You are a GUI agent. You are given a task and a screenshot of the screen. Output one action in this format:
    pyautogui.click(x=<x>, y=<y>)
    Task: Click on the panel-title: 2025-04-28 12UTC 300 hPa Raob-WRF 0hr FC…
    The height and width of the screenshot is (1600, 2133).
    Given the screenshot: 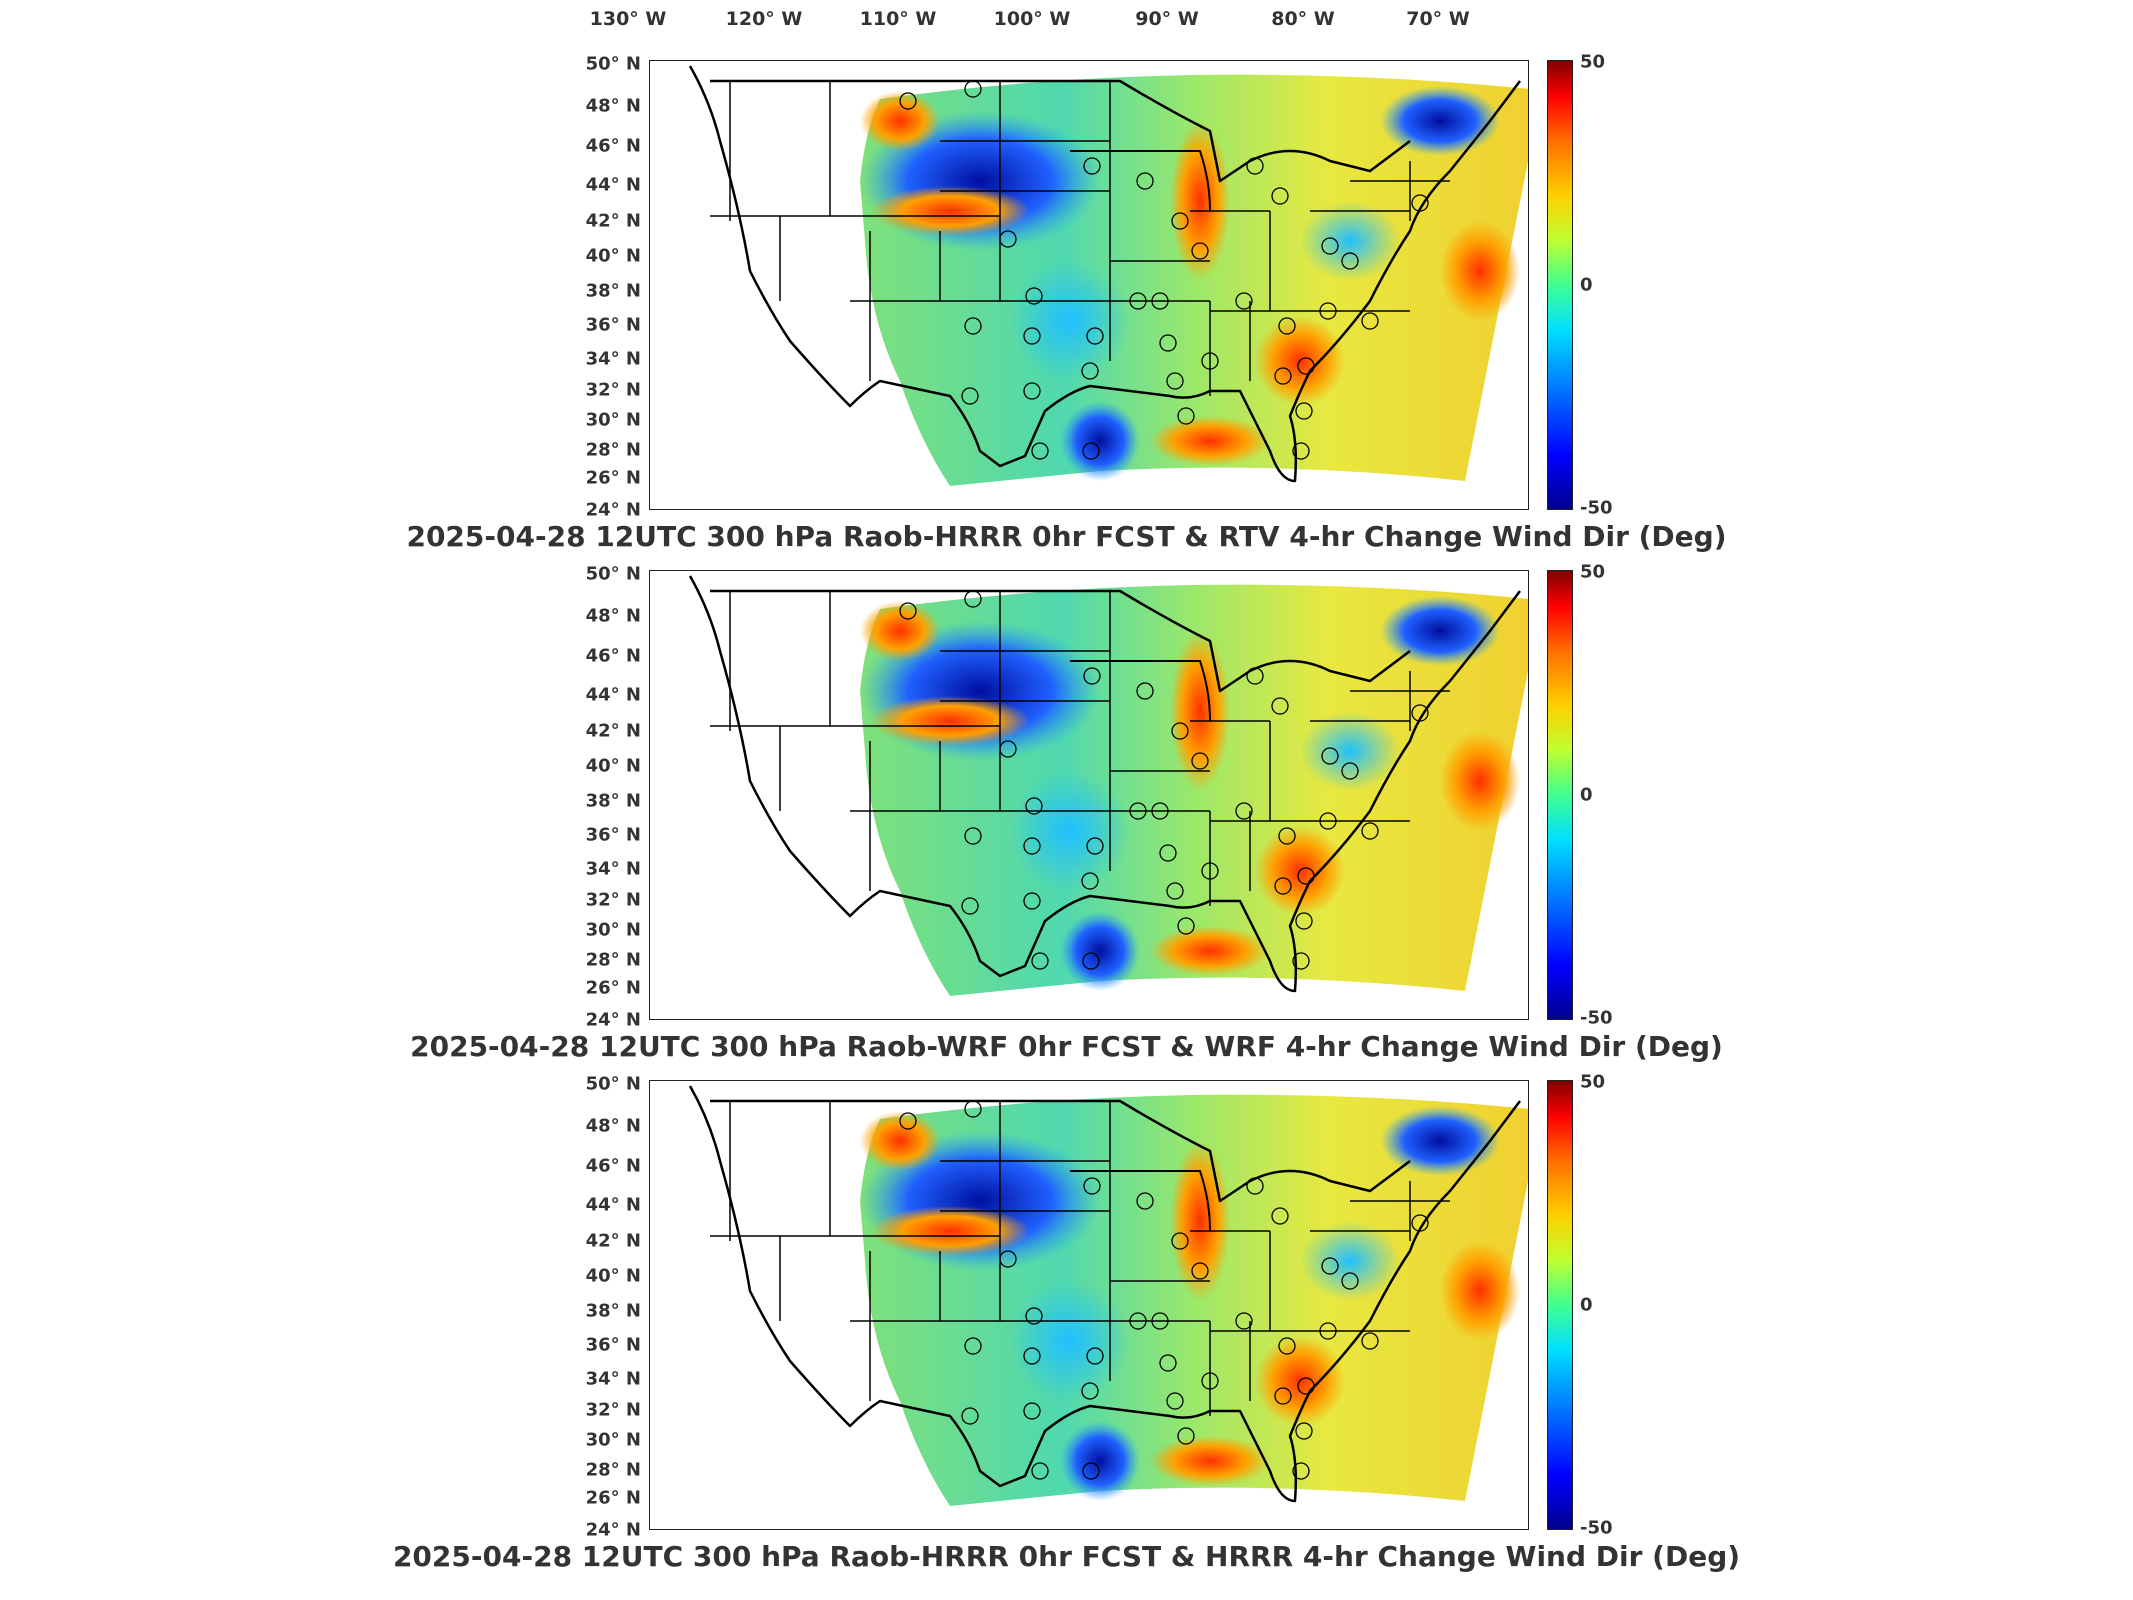 What is the action you would take?
    pyautogui.click(x=1066, y=1046)
    